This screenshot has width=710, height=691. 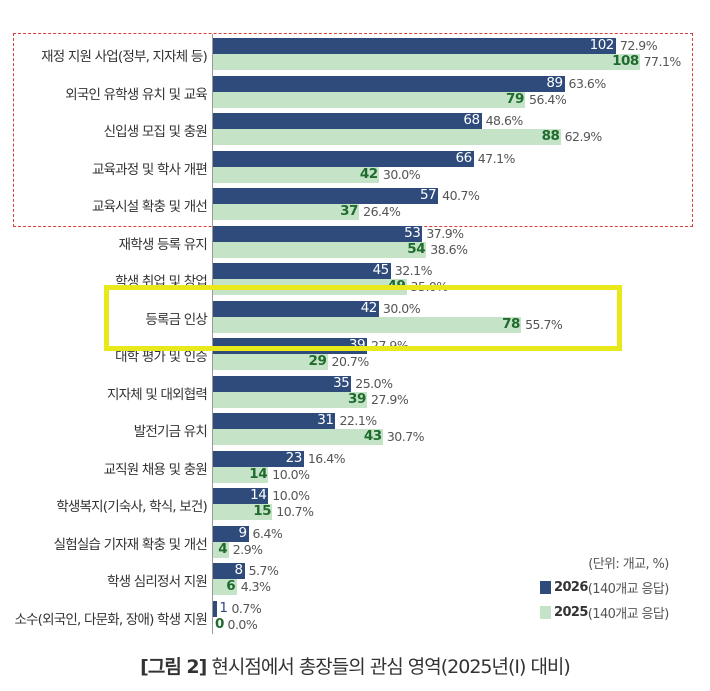 I want to click on percent-label-2025: 30.7%, so click(x=405, y=436).